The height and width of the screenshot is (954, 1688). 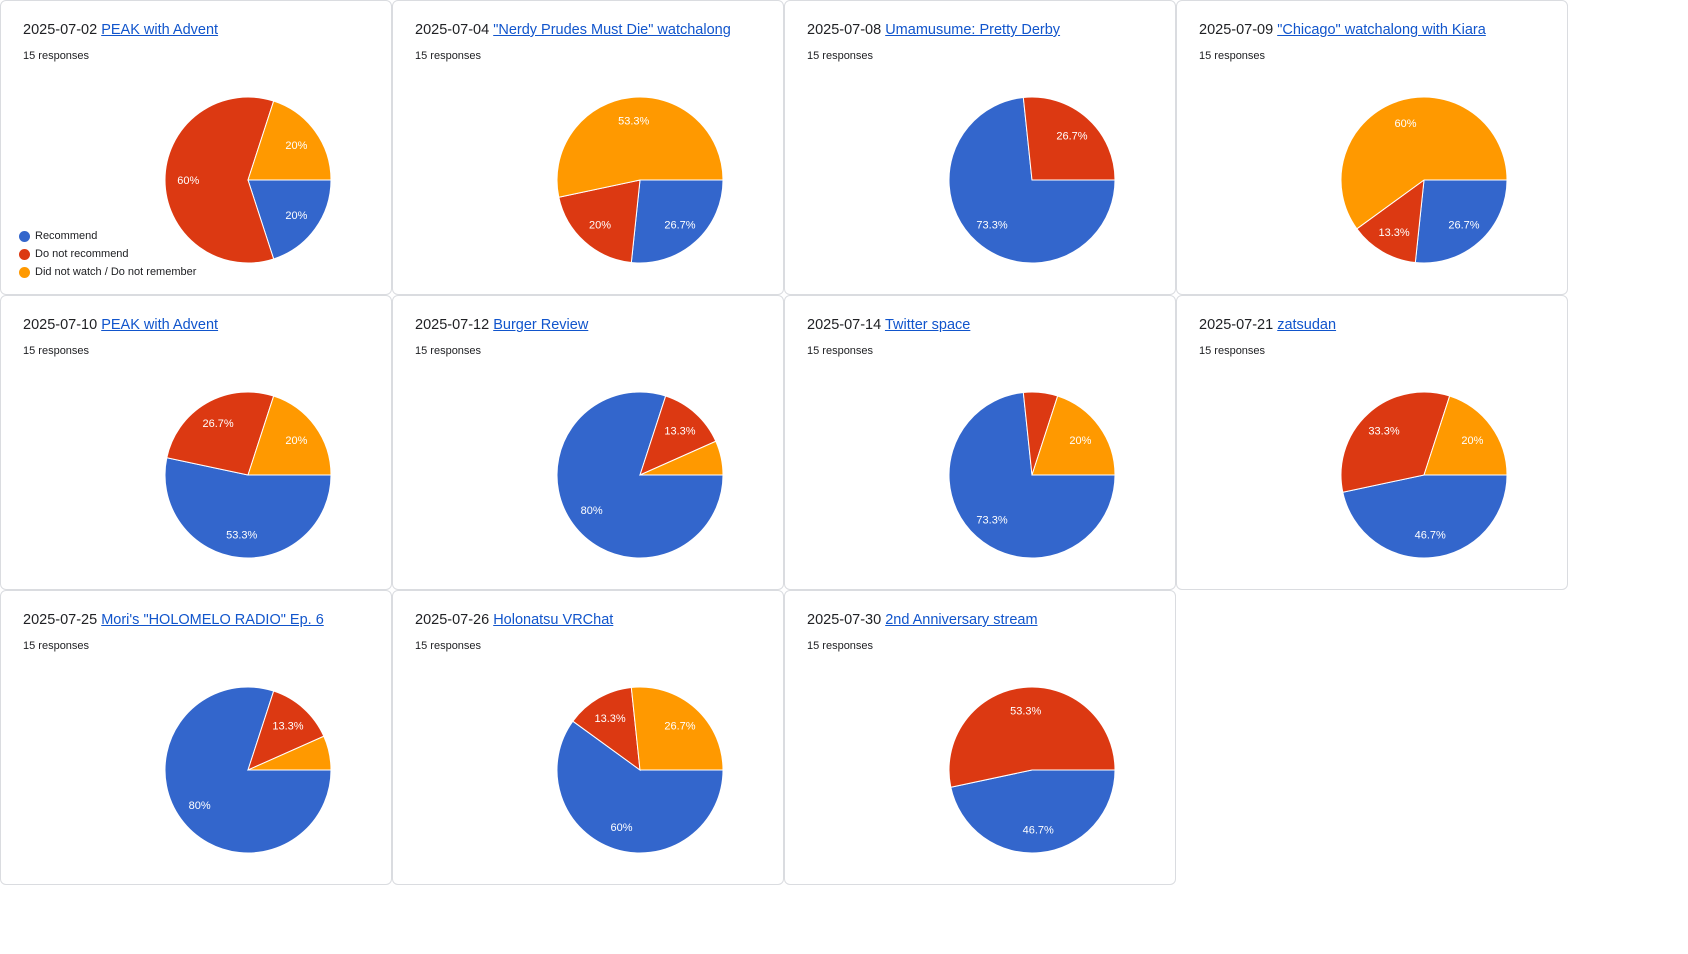 I want to click on legend-item: Recommend, so click(x=107, y=236).